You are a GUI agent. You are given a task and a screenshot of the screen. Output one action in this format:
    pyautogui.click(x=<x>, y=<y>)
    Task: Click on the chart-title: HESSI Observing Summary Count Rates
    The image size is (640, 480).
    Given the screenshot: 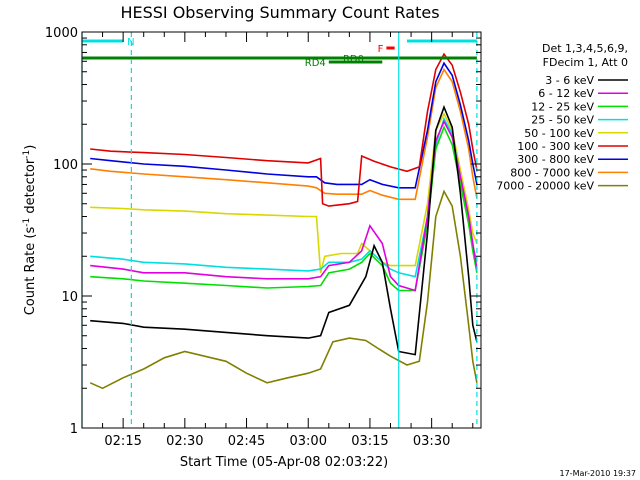 What is the action you would take?
    pyautogui.click(x=279, y=12)
    